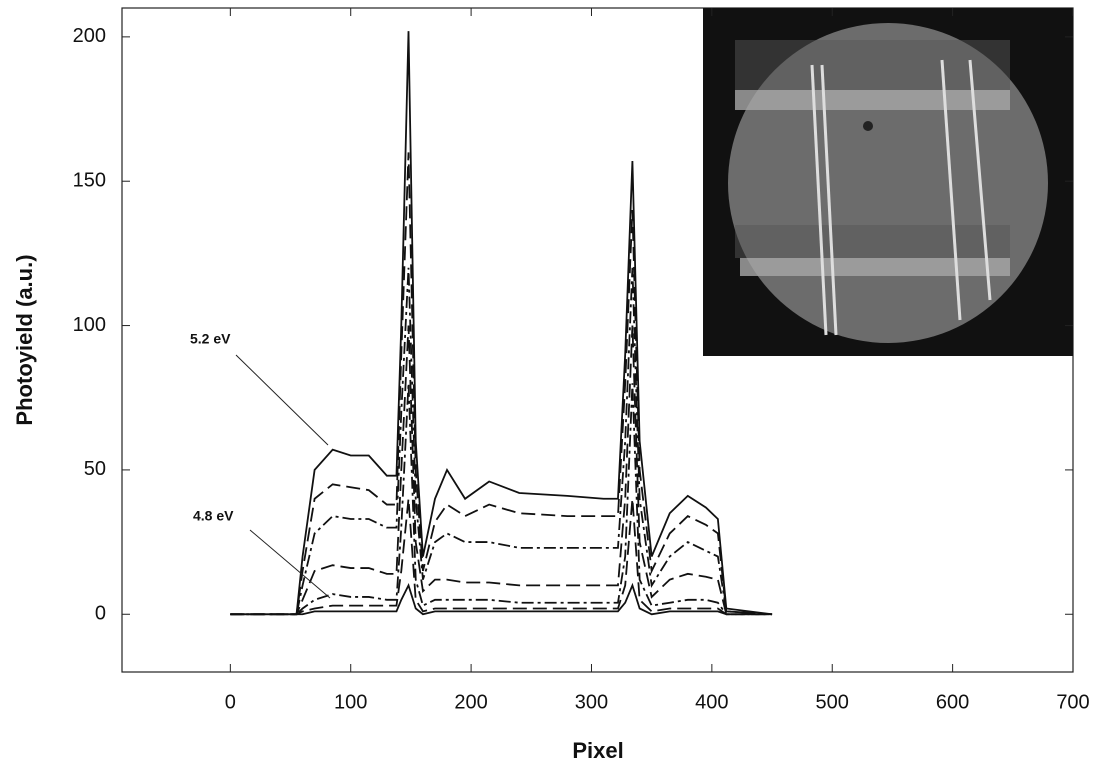 This screenshot has width=1102, height=769. I want to click on y-axis-label: Photoyield (a.u.), so click(24, 339).